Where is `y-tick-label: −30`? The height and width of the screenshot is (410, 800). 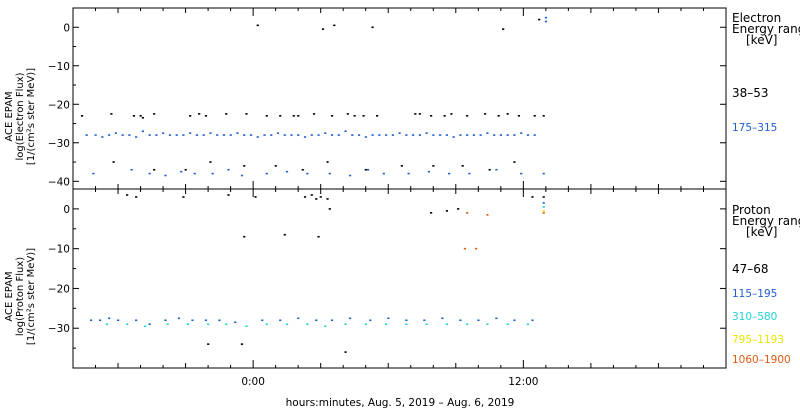
y-tick-label: −30 is located at coordinates (59, 144).